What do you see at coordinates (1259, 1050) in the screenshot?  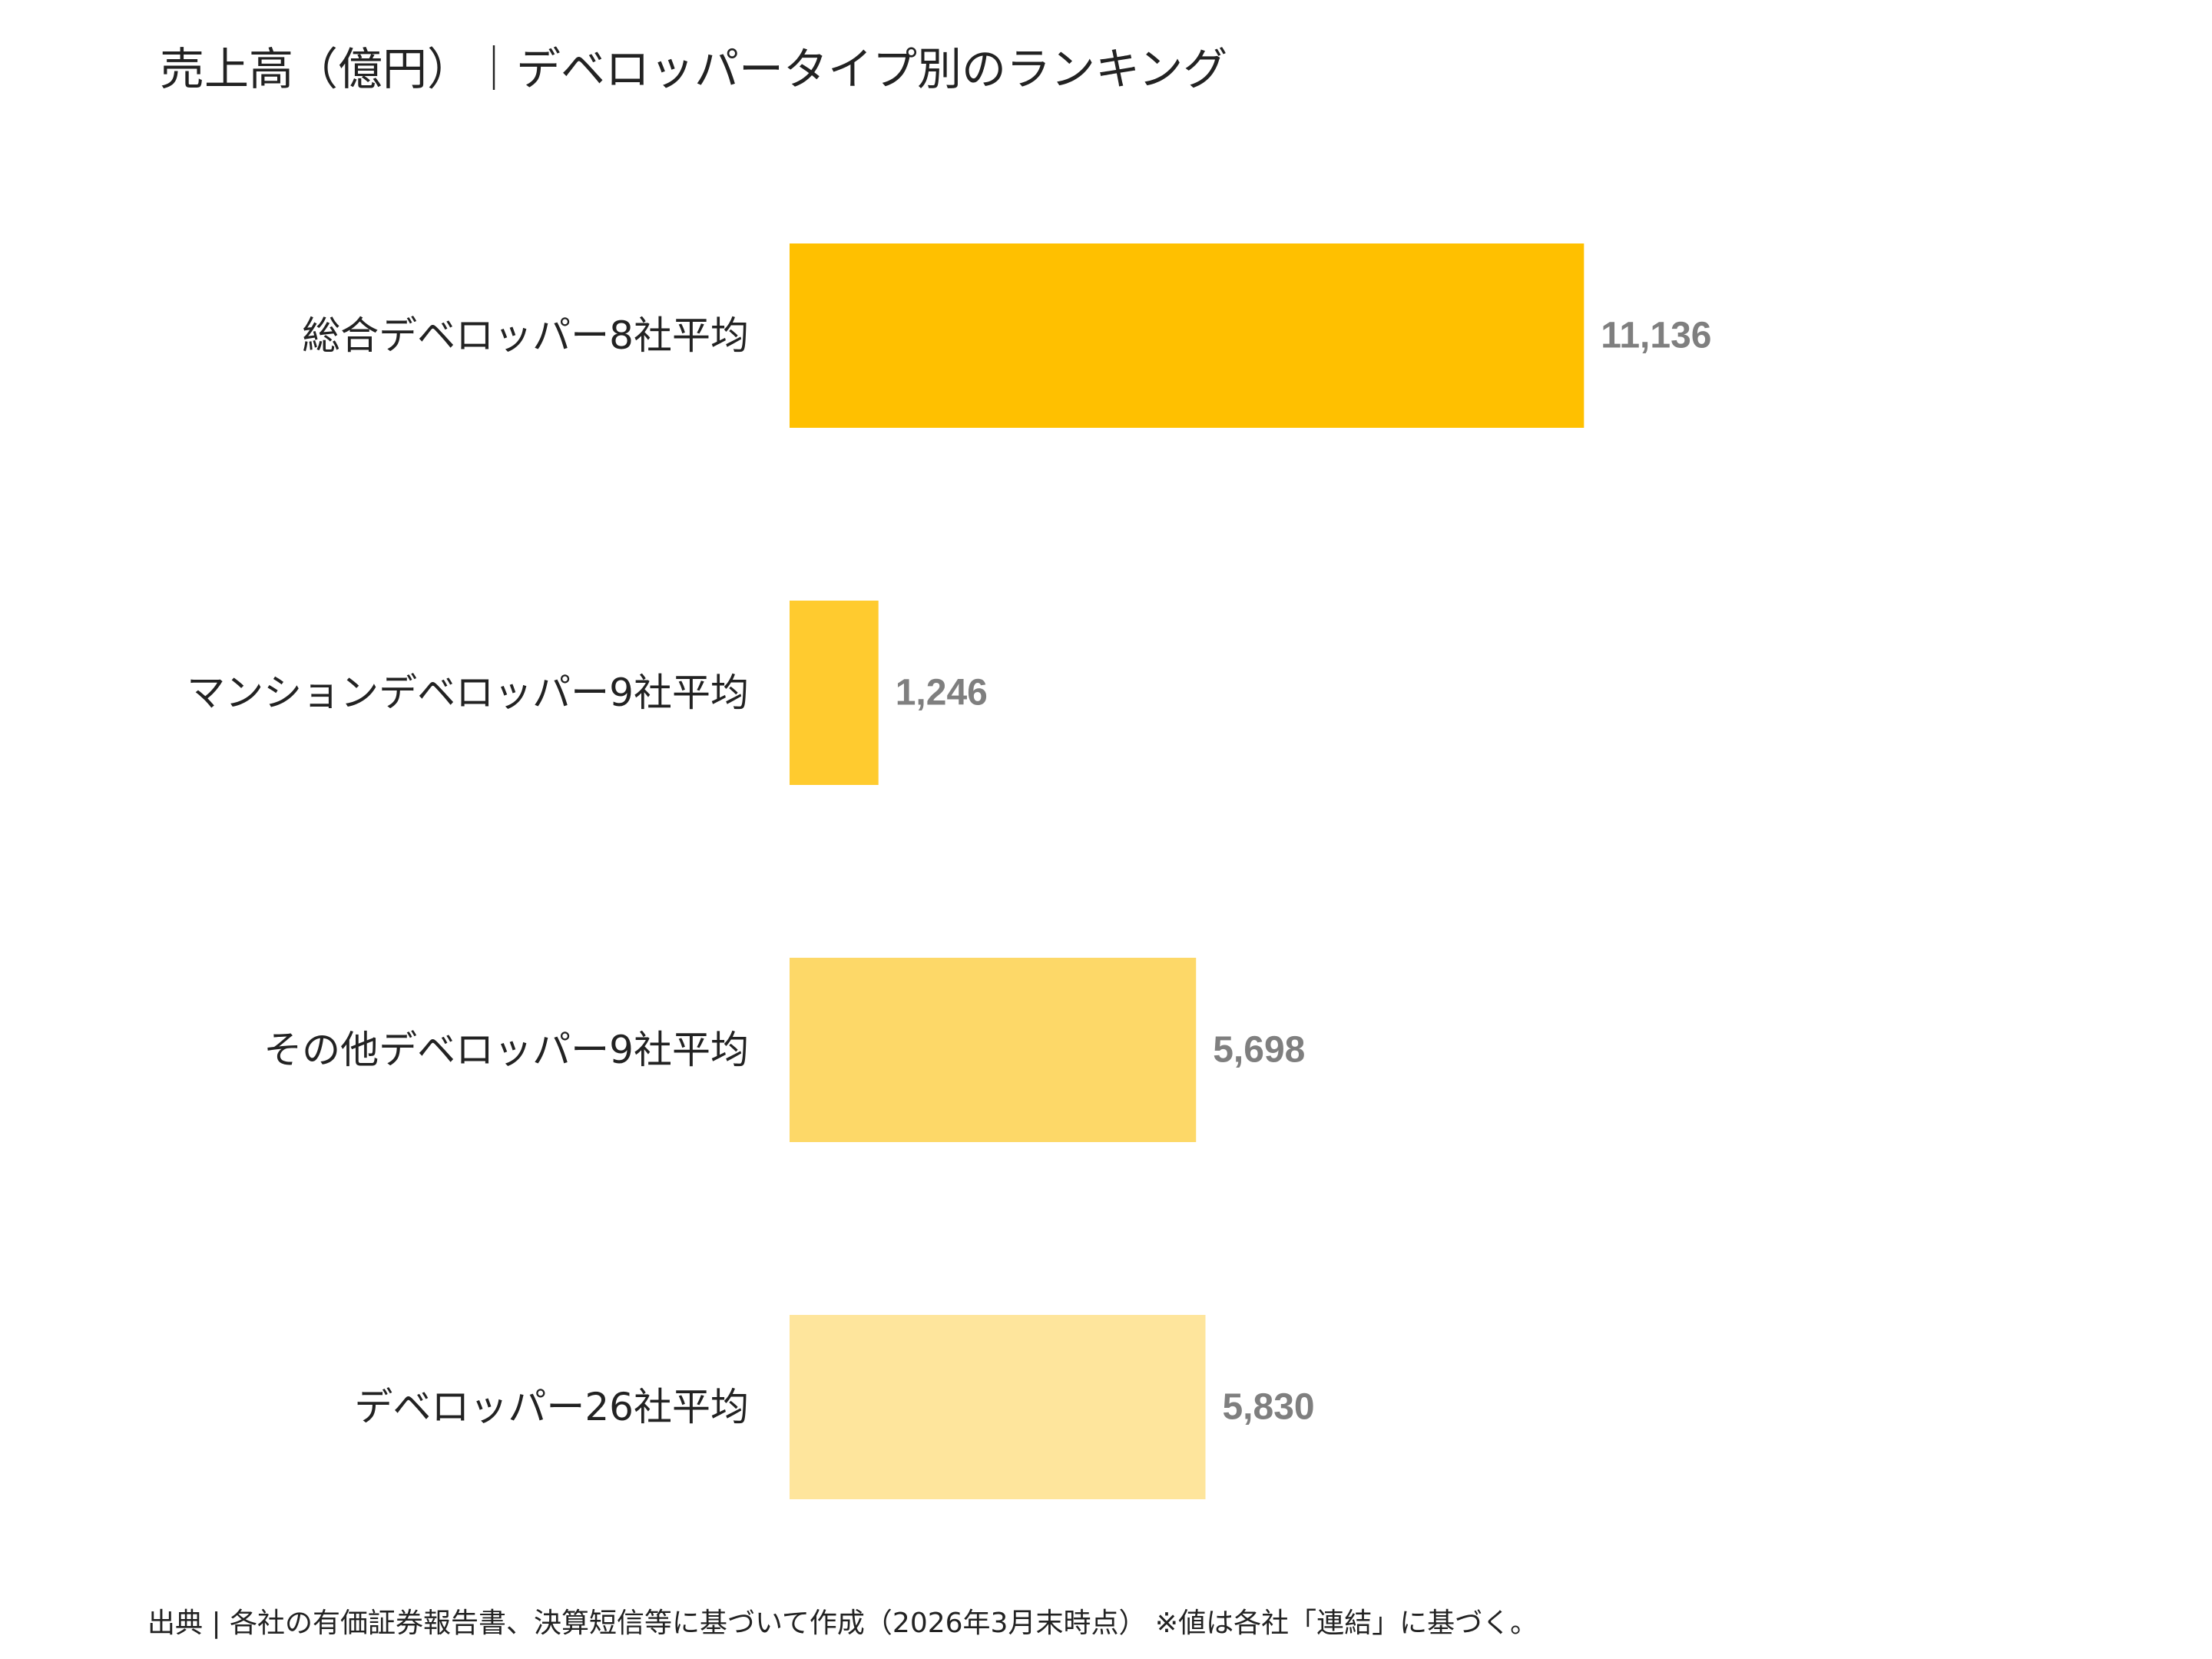 I see `data-label-3: 5,698` at bounding box center [1259, 1050].